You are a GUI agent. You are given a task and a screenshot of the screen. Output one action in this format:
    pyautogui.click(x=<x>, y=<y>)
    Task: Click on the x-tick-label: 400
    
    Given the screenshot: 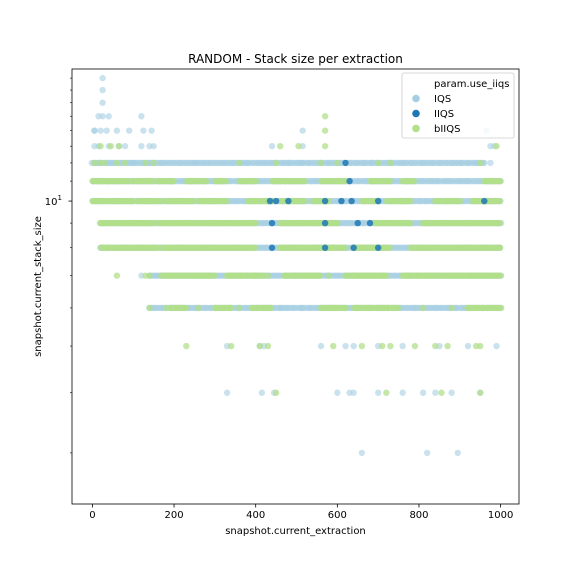 What is the action you would take?
    pyautogui.click(x=255, y=515)
    